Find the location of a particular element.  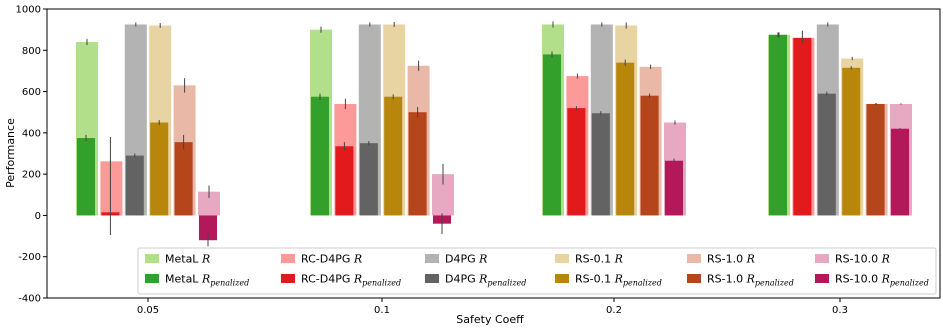

y-tick-label-400: 400 is located at coordinates (31, 133).